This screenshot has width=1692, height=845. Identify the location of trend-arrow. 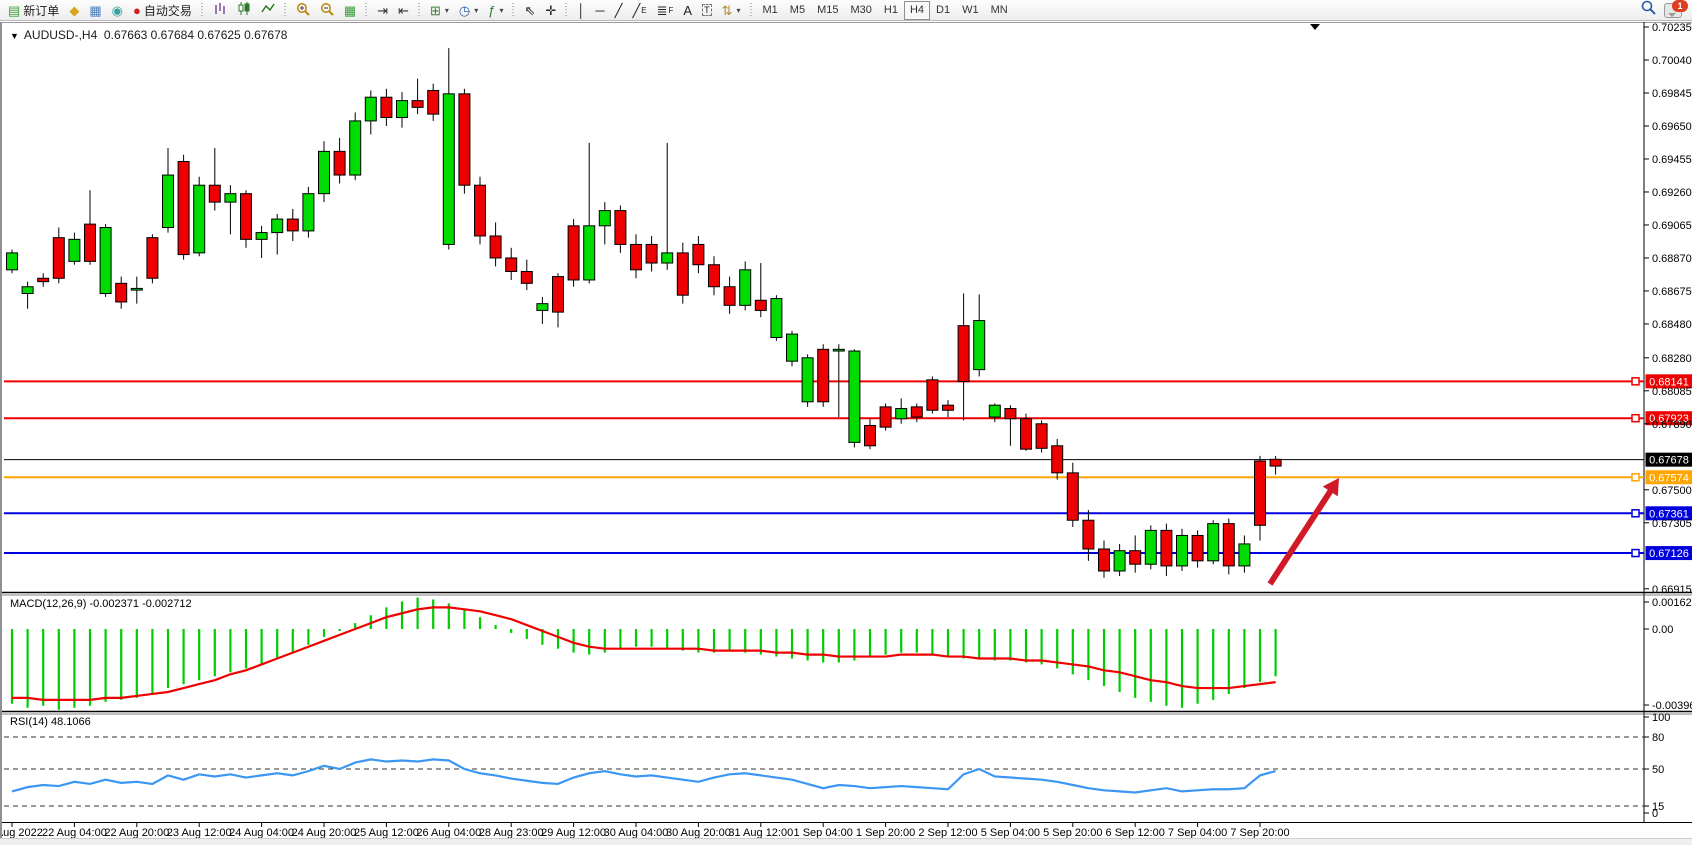
(1302, 535).